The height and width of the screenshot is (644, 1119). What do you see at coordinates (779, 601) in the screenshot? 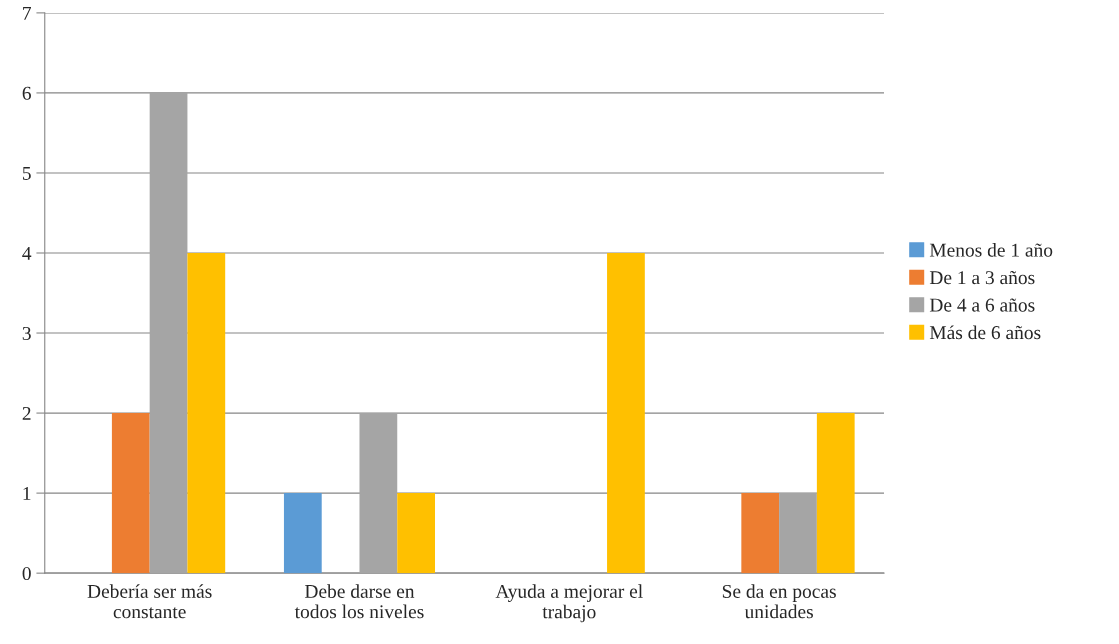
I see `x-tick-label: Se da en pocas unidades` at bounding box center [779, 601].